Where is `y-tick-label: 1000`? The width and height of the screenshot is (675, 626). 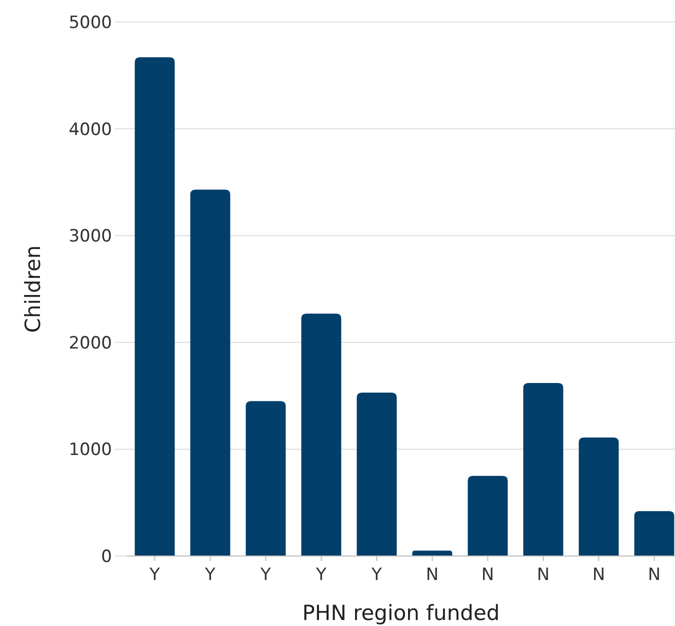 y-tick-label: 1000 is located at coordinates (90, 450).